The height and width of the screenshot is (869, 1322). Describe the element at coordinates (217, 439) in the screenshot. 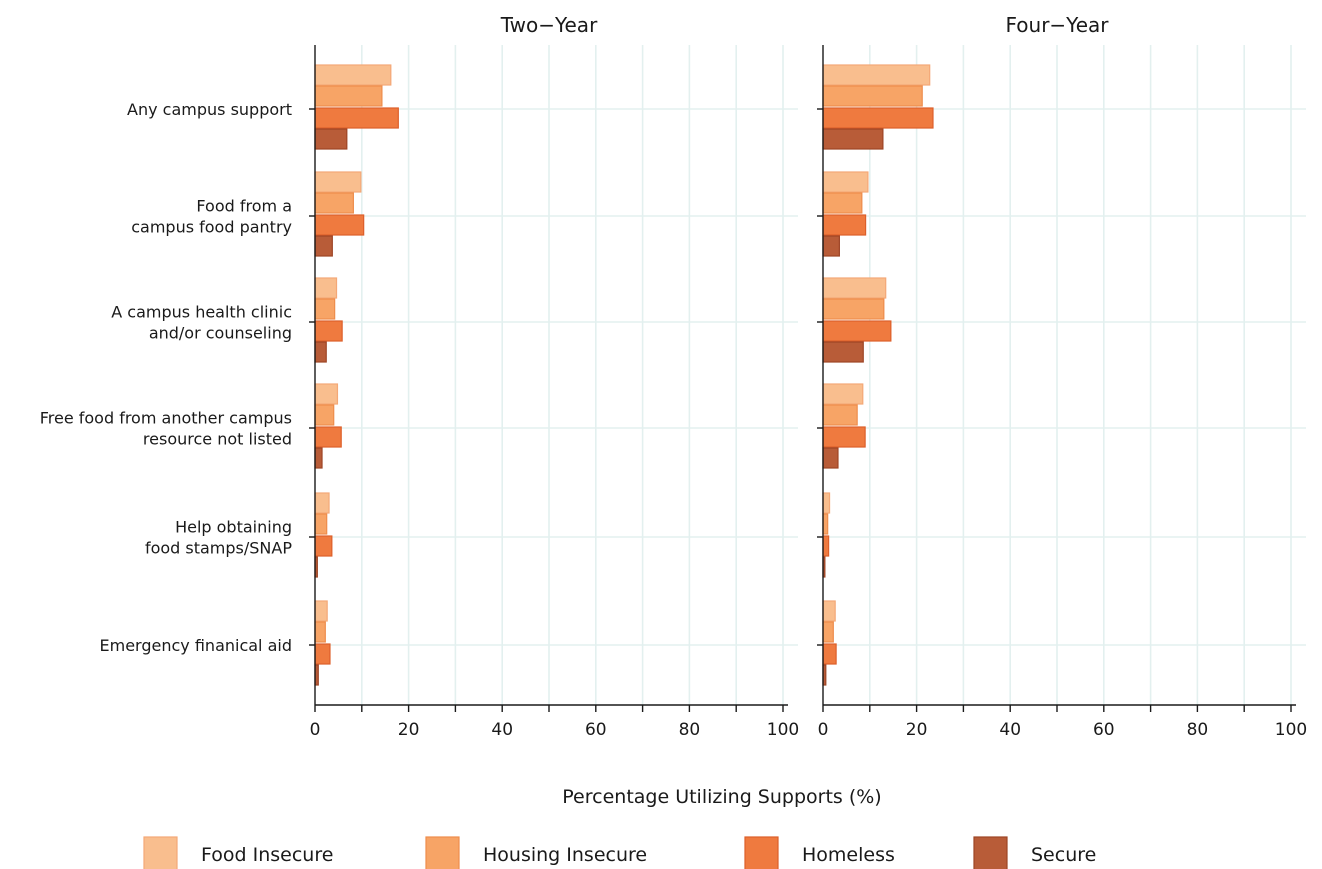

I see `category-label: resource not listed` at that location.